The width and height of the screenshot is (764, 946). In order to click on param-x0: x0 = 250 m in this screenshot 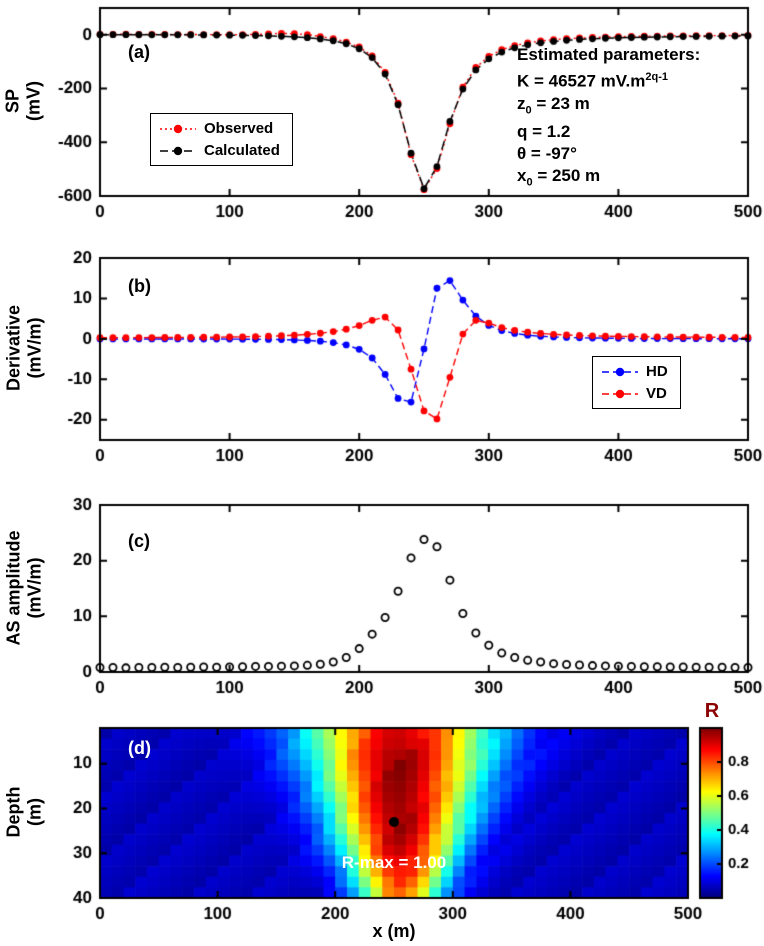, I will do `click(559, 177)`.